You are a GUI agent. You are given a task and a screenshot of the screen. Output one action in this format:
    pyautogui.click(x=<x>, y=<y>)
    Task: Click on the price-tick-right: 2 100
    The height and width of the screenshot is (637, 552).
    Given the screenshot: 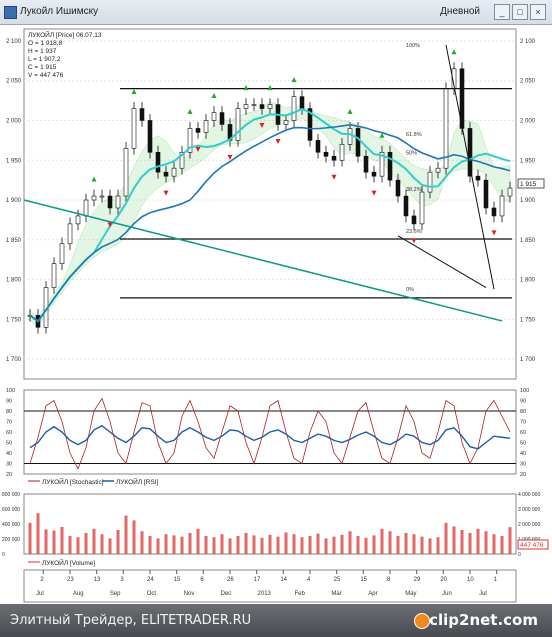 What is the action you would take?
    pyautogui.click(x=528, y=42)
    